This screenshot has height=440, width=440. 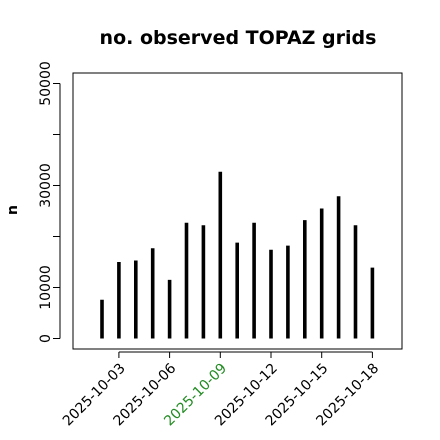 I want to click on y-axis-label: n, so click(x=13, y=210).